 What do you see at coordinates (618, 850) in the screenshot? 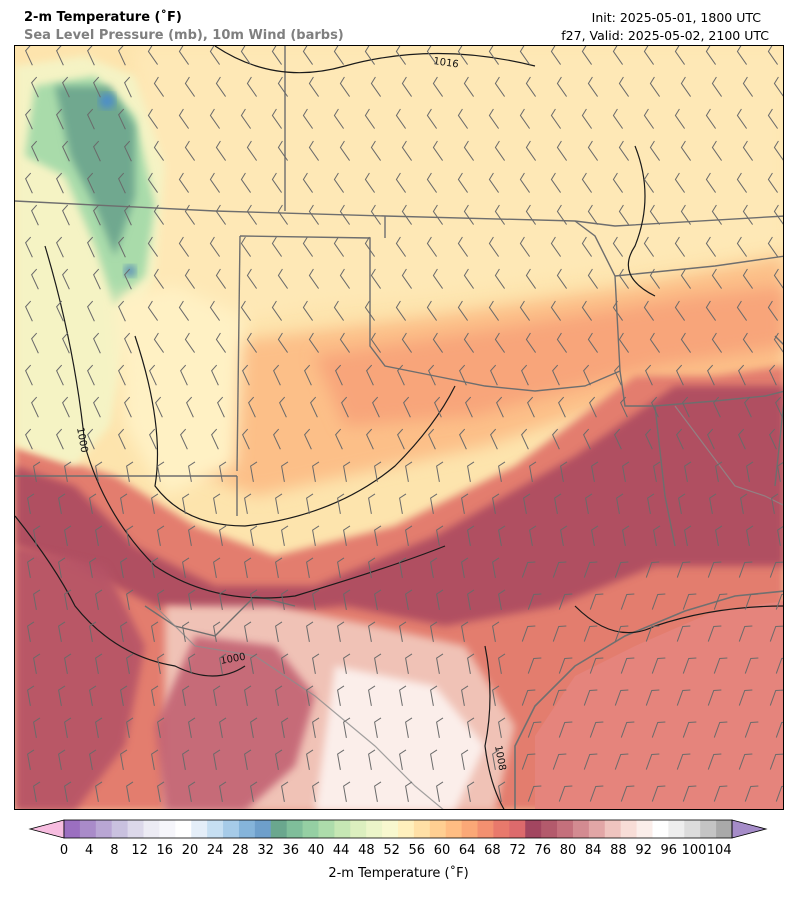
I see `colorbar-tick-label: 88` at bounding box center [618, 850].